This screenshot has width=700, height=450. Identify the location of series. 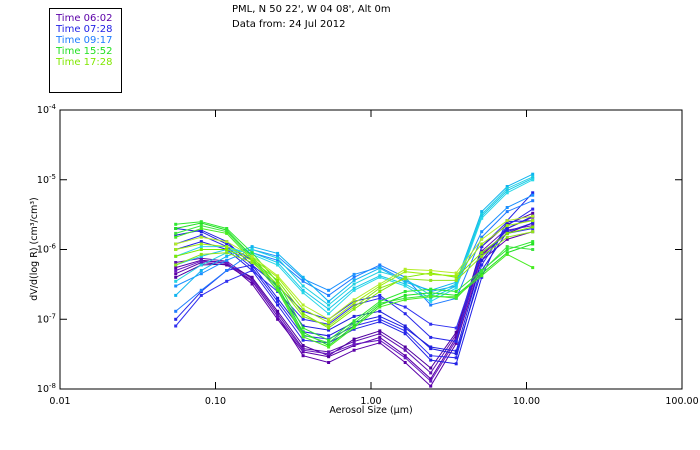
(354, 267).